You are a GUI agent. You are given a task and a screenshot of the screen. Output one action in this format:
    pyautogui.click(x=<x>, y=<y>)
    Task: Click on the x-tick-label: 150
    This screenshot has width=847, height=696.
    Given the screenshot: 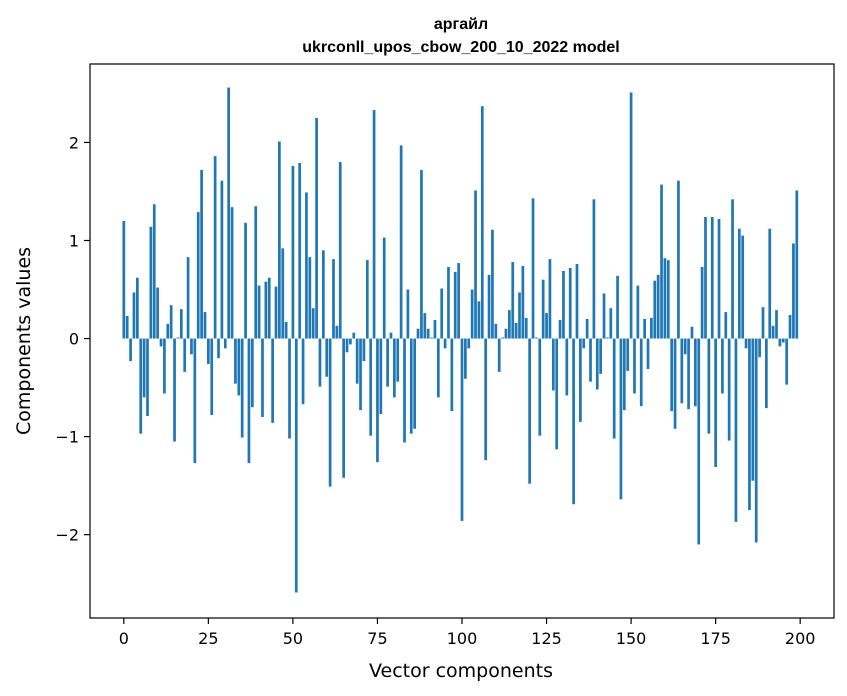 What is the action you would take?
    pyautogui.click(x=631, y=638)
    